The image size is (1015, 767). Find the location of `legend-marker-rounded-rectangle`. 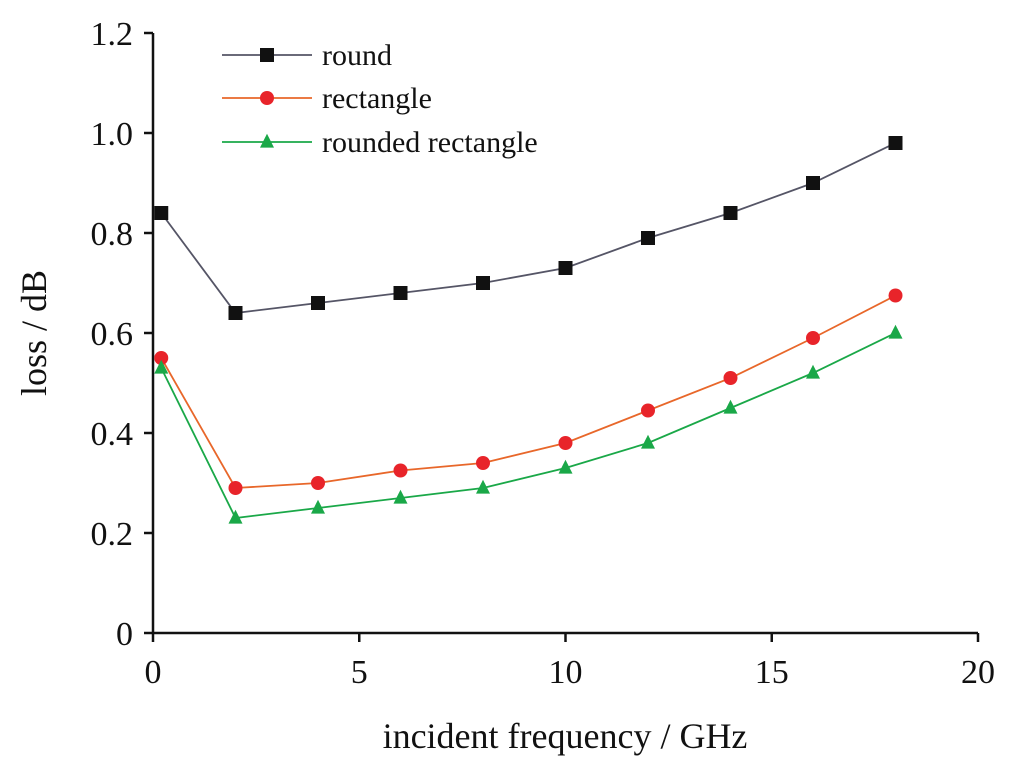

legend-marker-rounded-rectangle is located at coordinates (267, 140).